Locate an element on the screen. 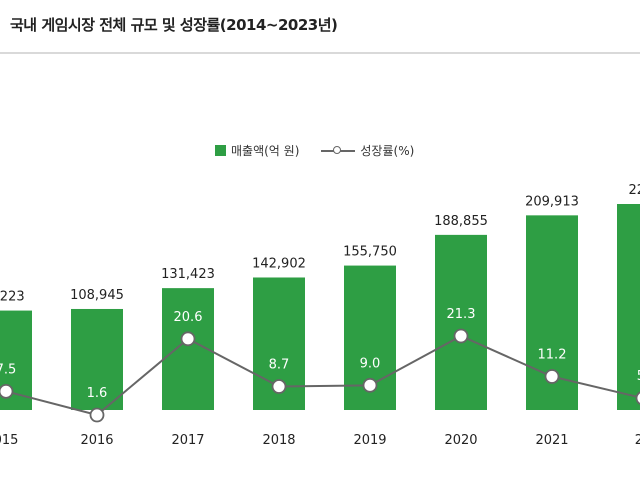 Image resolution: width=640 pixels, height=480 pixels. bar-value-label-2018: 142,902 is located at coordinates (279, 263).